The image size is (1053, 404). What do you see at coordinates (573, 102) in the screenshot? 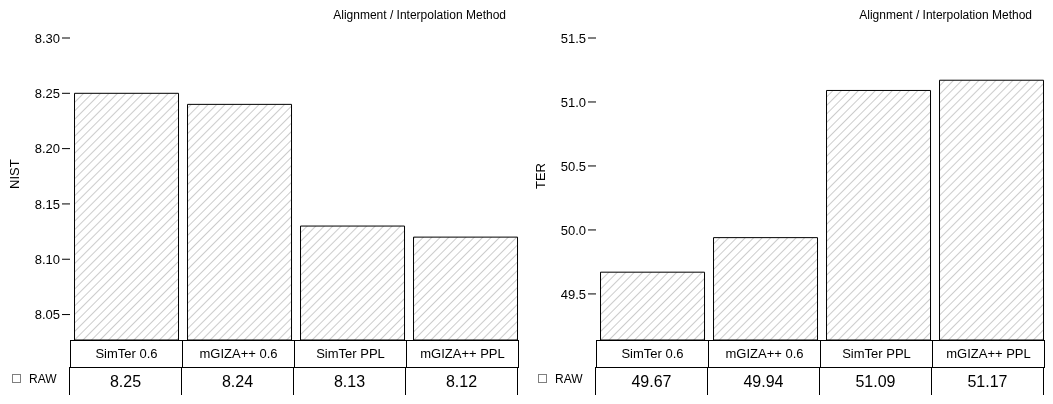
I see `y-tick-label: 51.0` at bounding box center [573, 102].